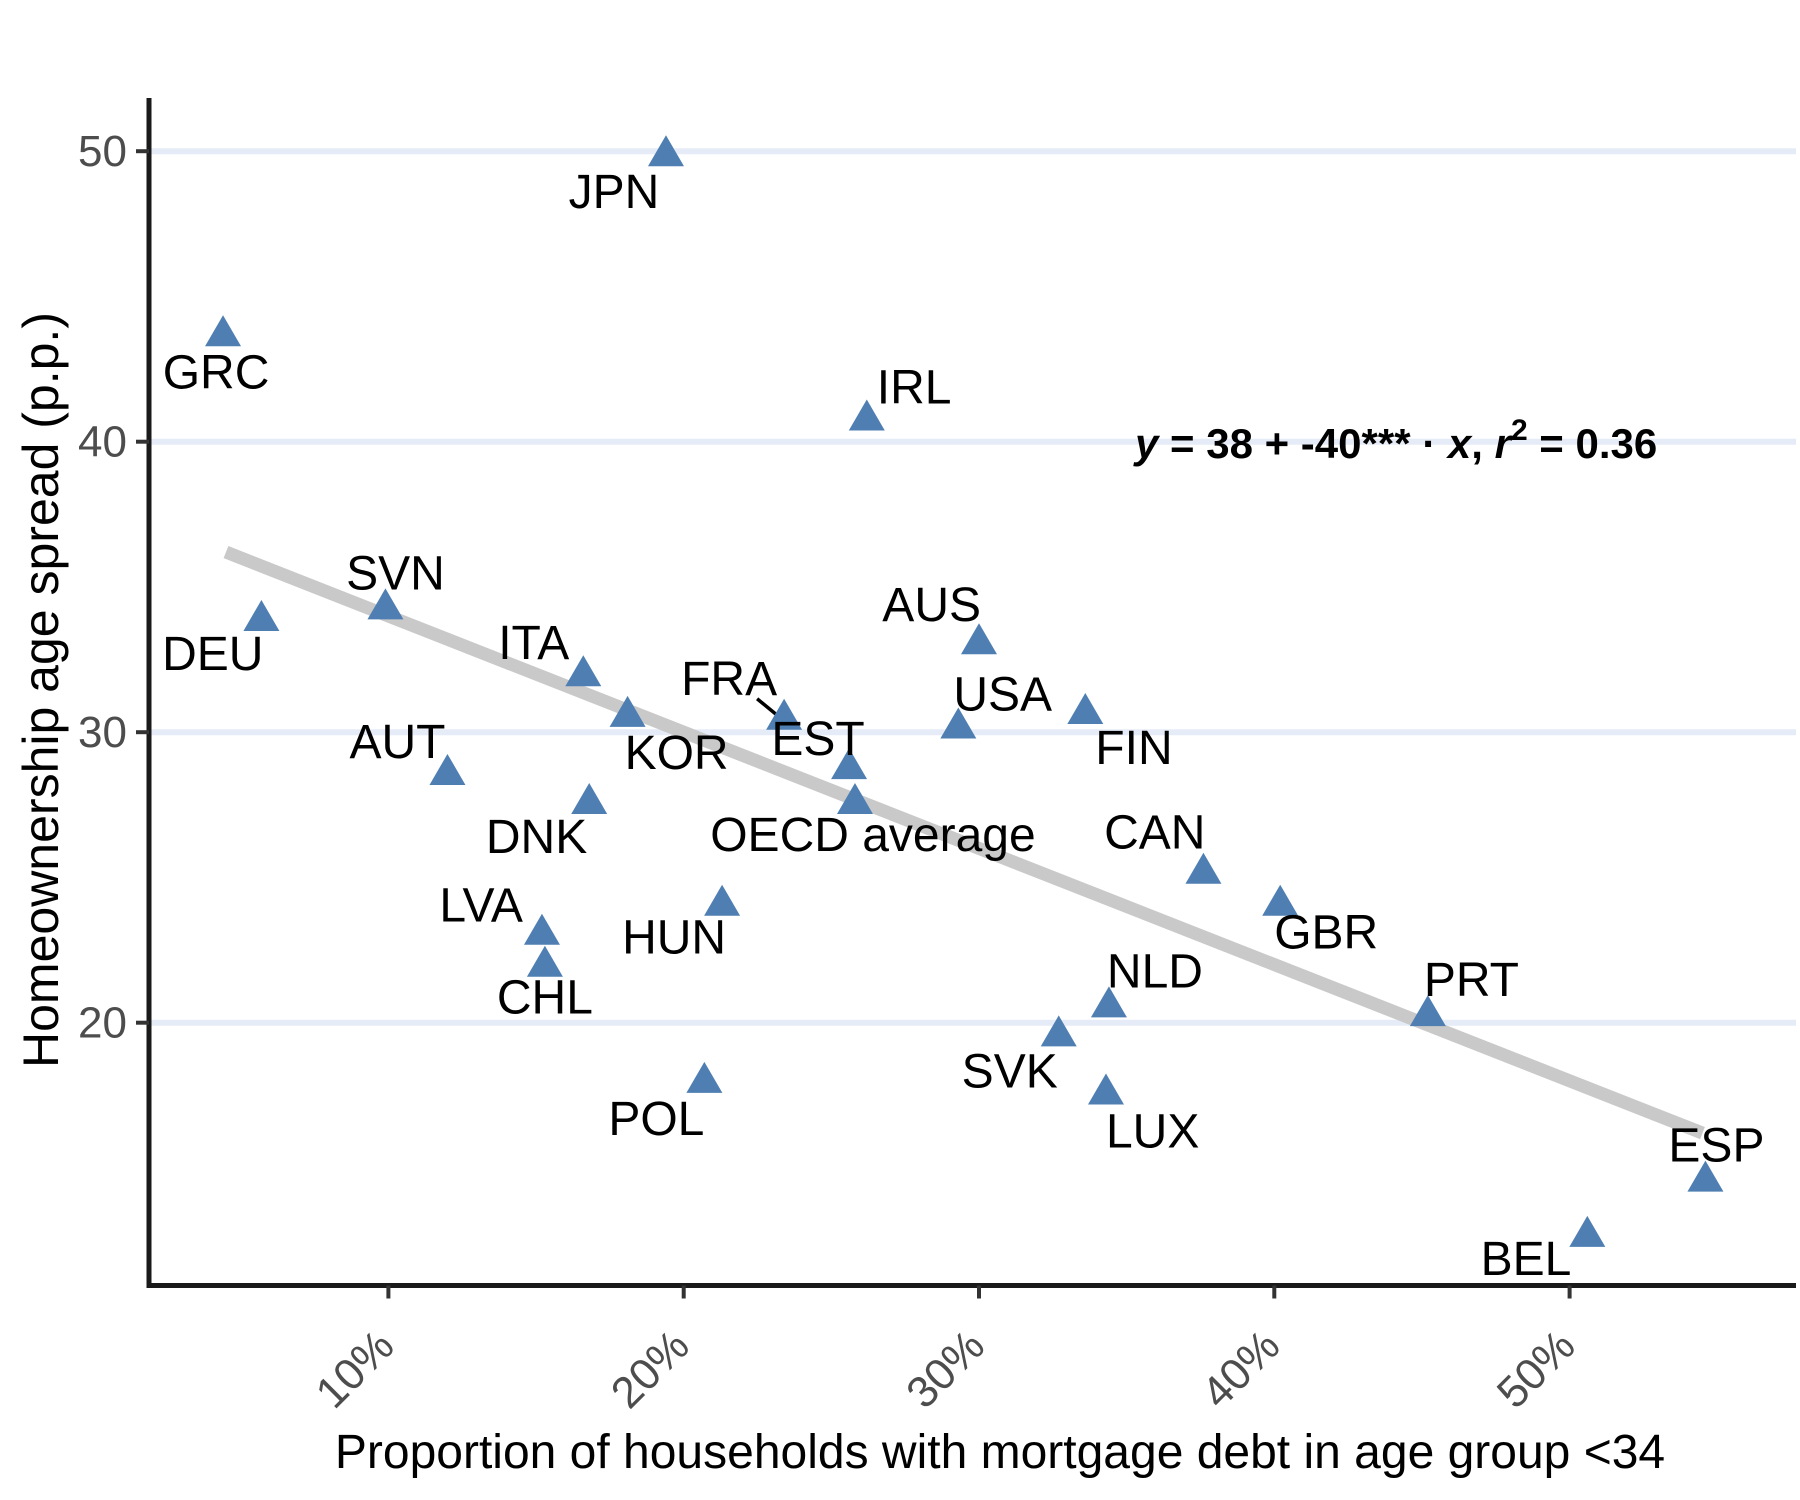  Describe the element at coordinates (1326, 933) in the screenshot. I see `point-label-gbr: GBR` at that location.